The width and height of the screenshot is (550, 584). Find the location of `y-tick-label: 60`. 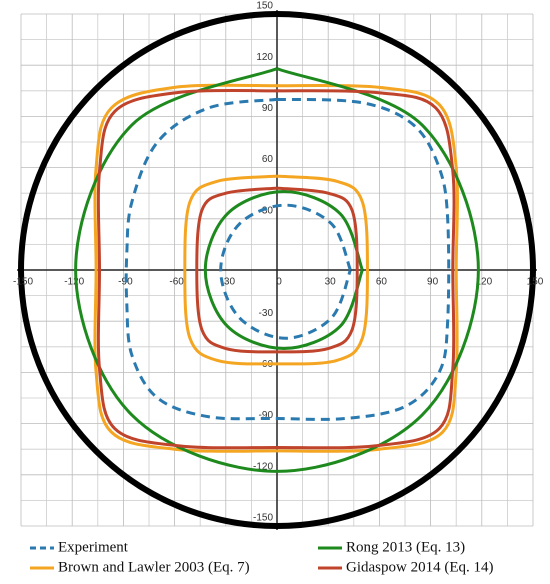

y-tick-label: 60 is located at coordinates (268, 159).